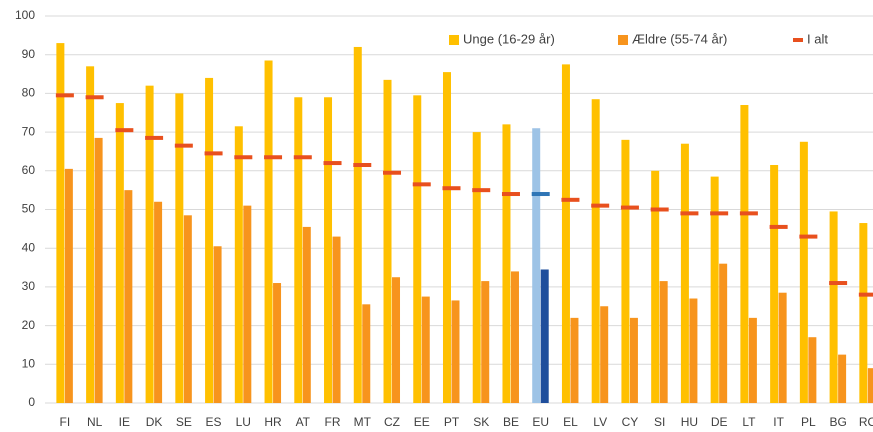 Image resolution: width=873 pixels, height=432 pixels. What do you see at coordinates (422, 422) in the screenshot?
I see `x-tick-label: EE` at bounding box center [422, 422].